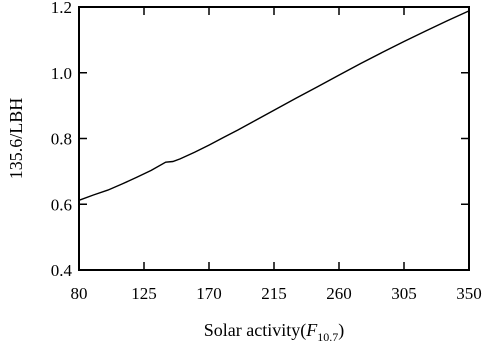 The width and height of the screenshot is (489, 347). What do you see at coordinates (209, 293) in the screenshot?
I see `x-tick-label: 170` at bounding box center [209, 293].